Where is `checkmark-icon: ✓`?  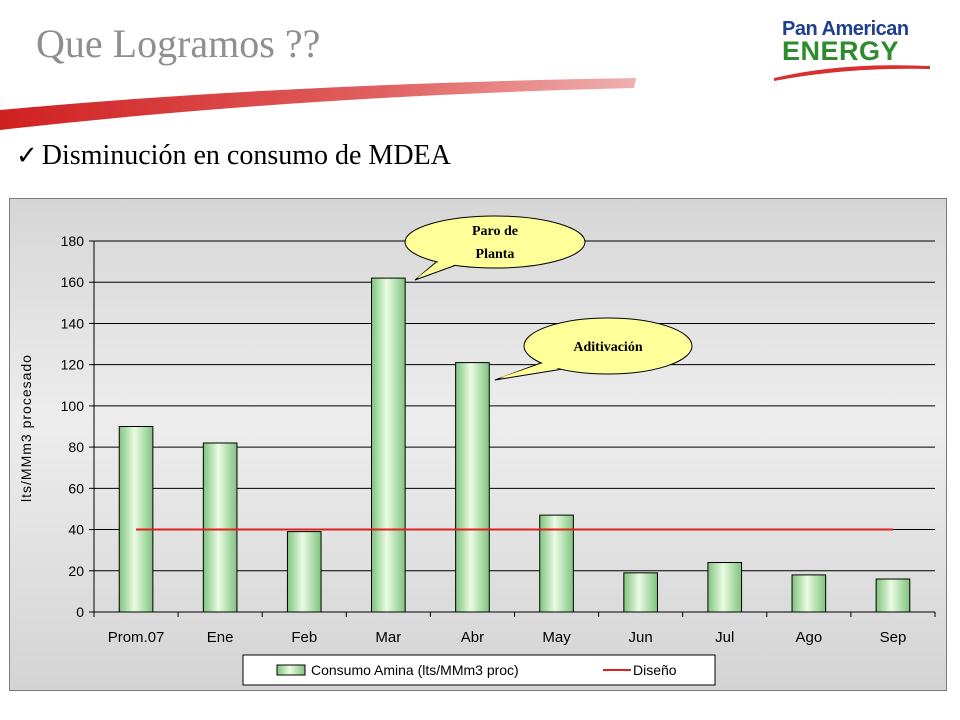 checkmark-icon: ✓ is located at coordinates (27, 156).